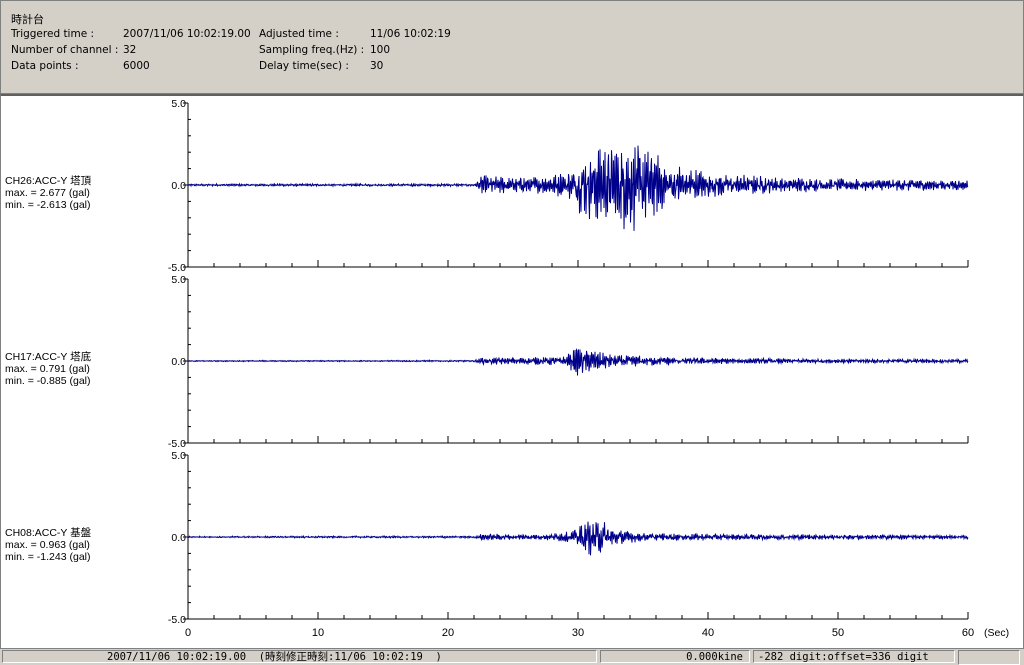 The width and height of the screenshot is (1024, 665). What do you see at coordinates (448, 633) in the screenshot?
I see `x-tick-label: 20` at bounding box center [448, 633].